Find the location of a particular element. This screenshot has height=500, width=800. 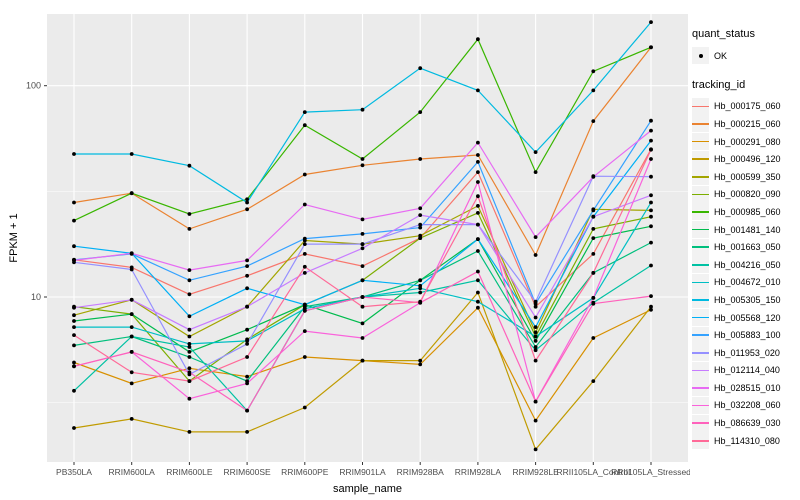

legend-item-label: Hb_000496_120 is located at coordinates (747, 159).